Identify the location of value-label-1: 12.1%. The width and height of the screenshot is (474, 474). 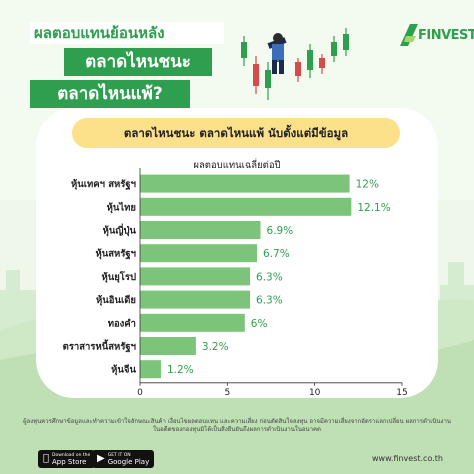
(373, 208).